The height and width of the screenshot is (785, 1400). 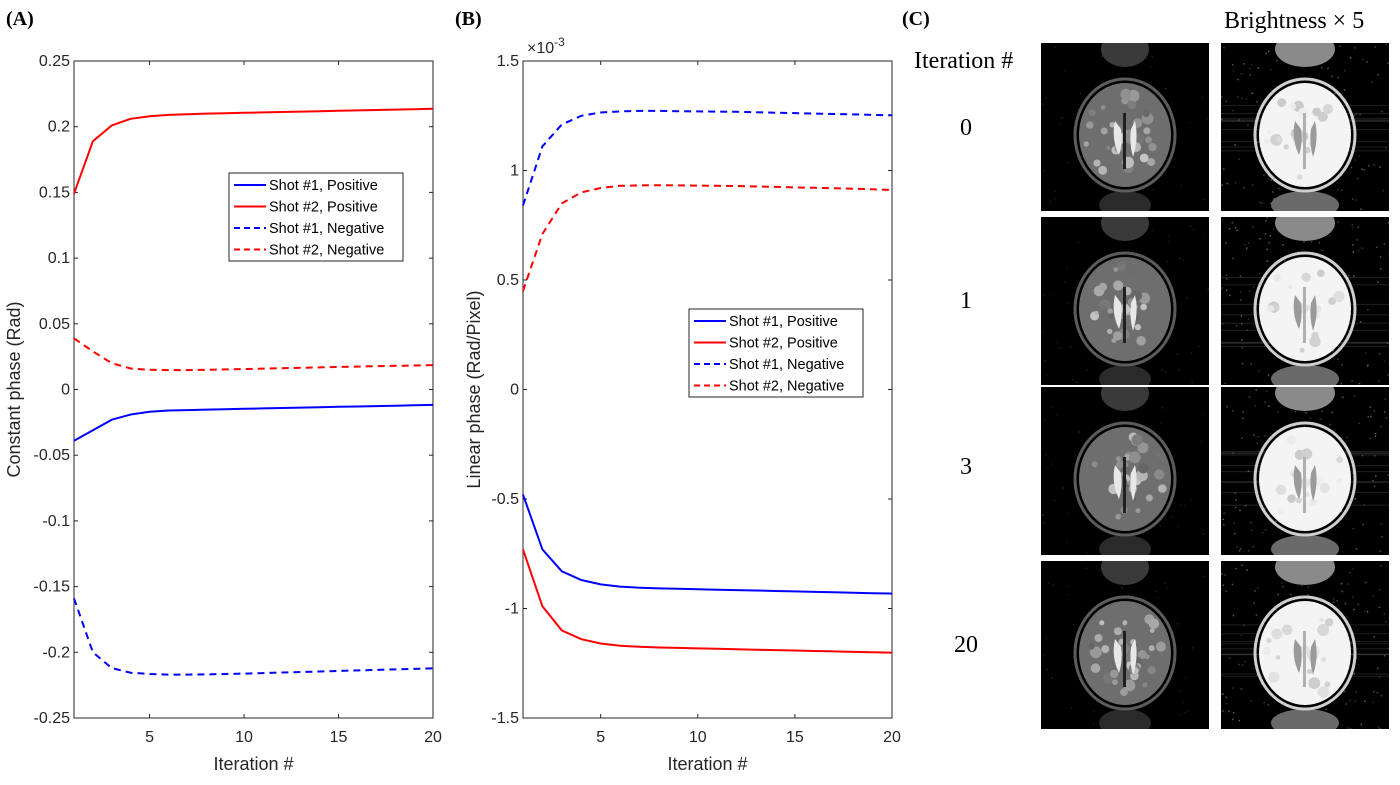 I want to click on y-exponent-power: -3, so click(x=559, y=42).